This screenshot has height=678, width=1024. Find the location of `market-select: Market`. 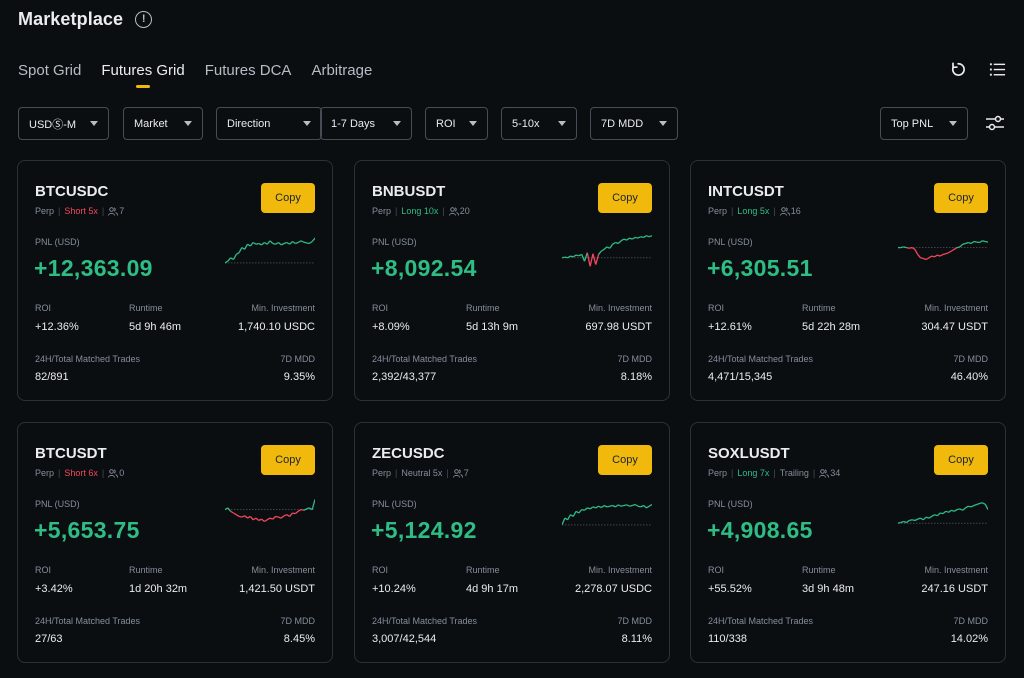

market-select: Market is located at coordinates (163, 123).